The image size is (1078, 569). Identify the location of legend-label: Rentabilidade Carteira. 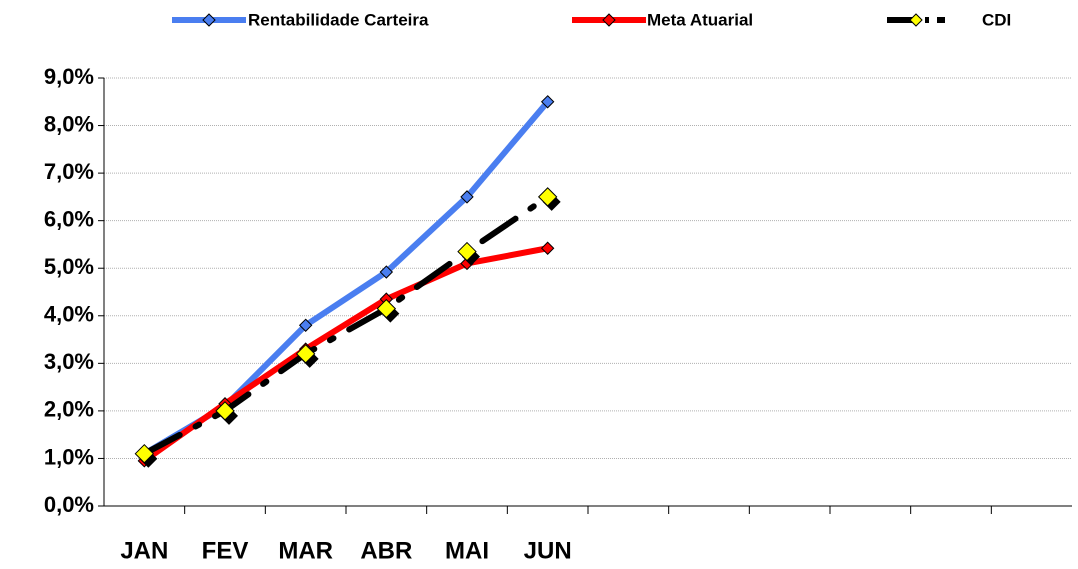
(338, 19).